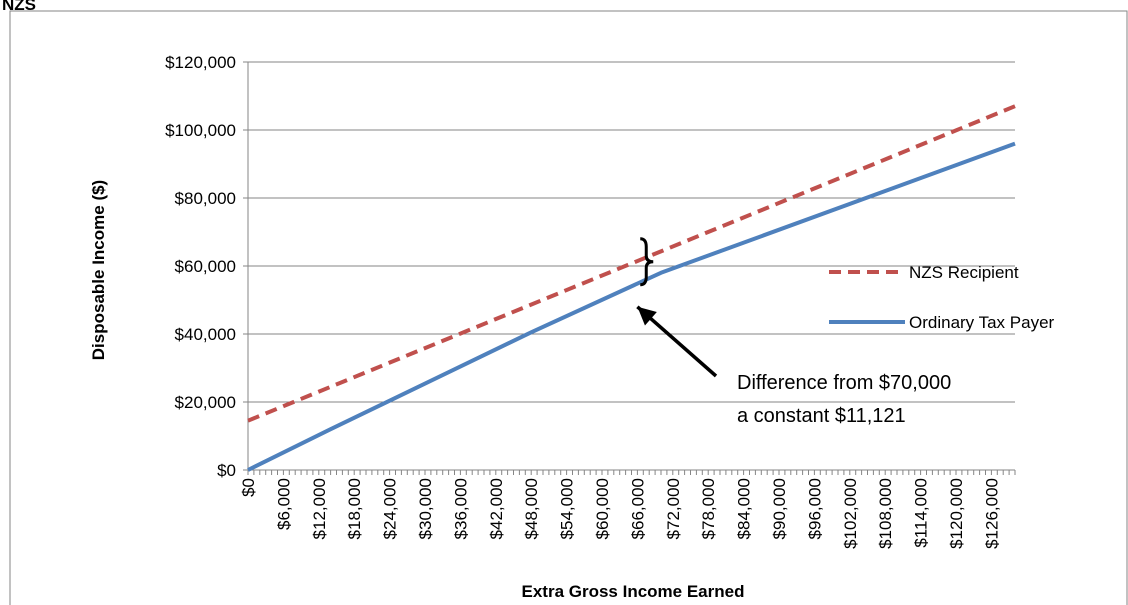  What do you see at coordinates (496, 508) in the screenshot?
I see `x-tick-label: $42,000` at bounding box center [496, 508].